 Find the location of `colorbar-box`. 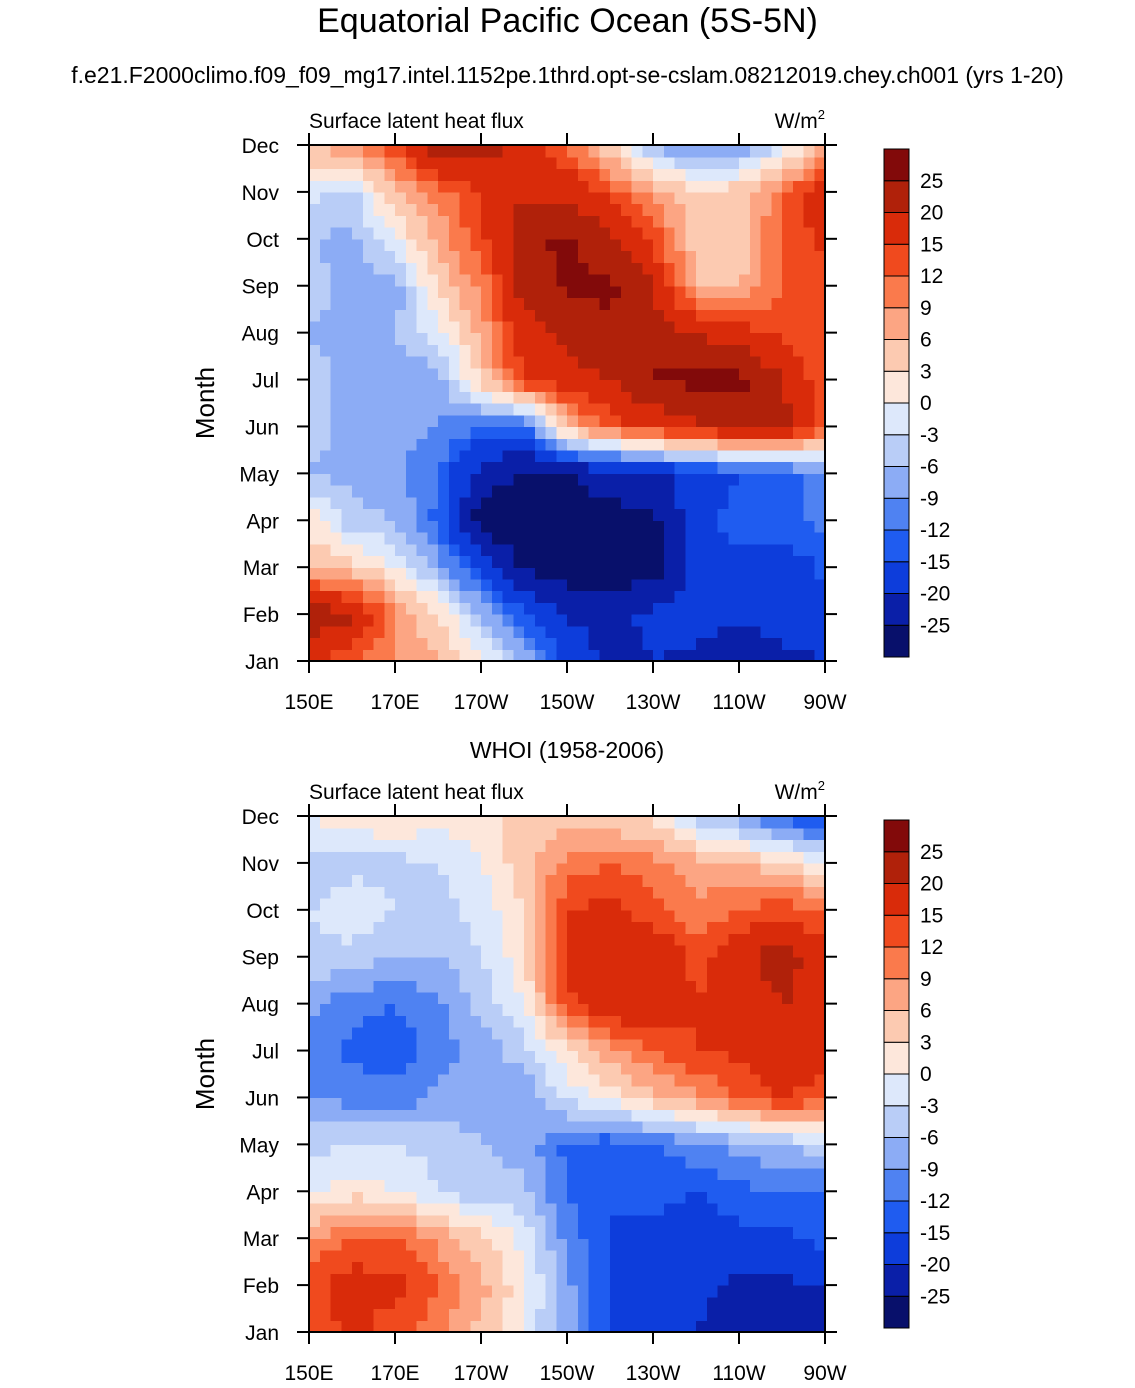

colorbar-box is located at coordinates (896, 641).